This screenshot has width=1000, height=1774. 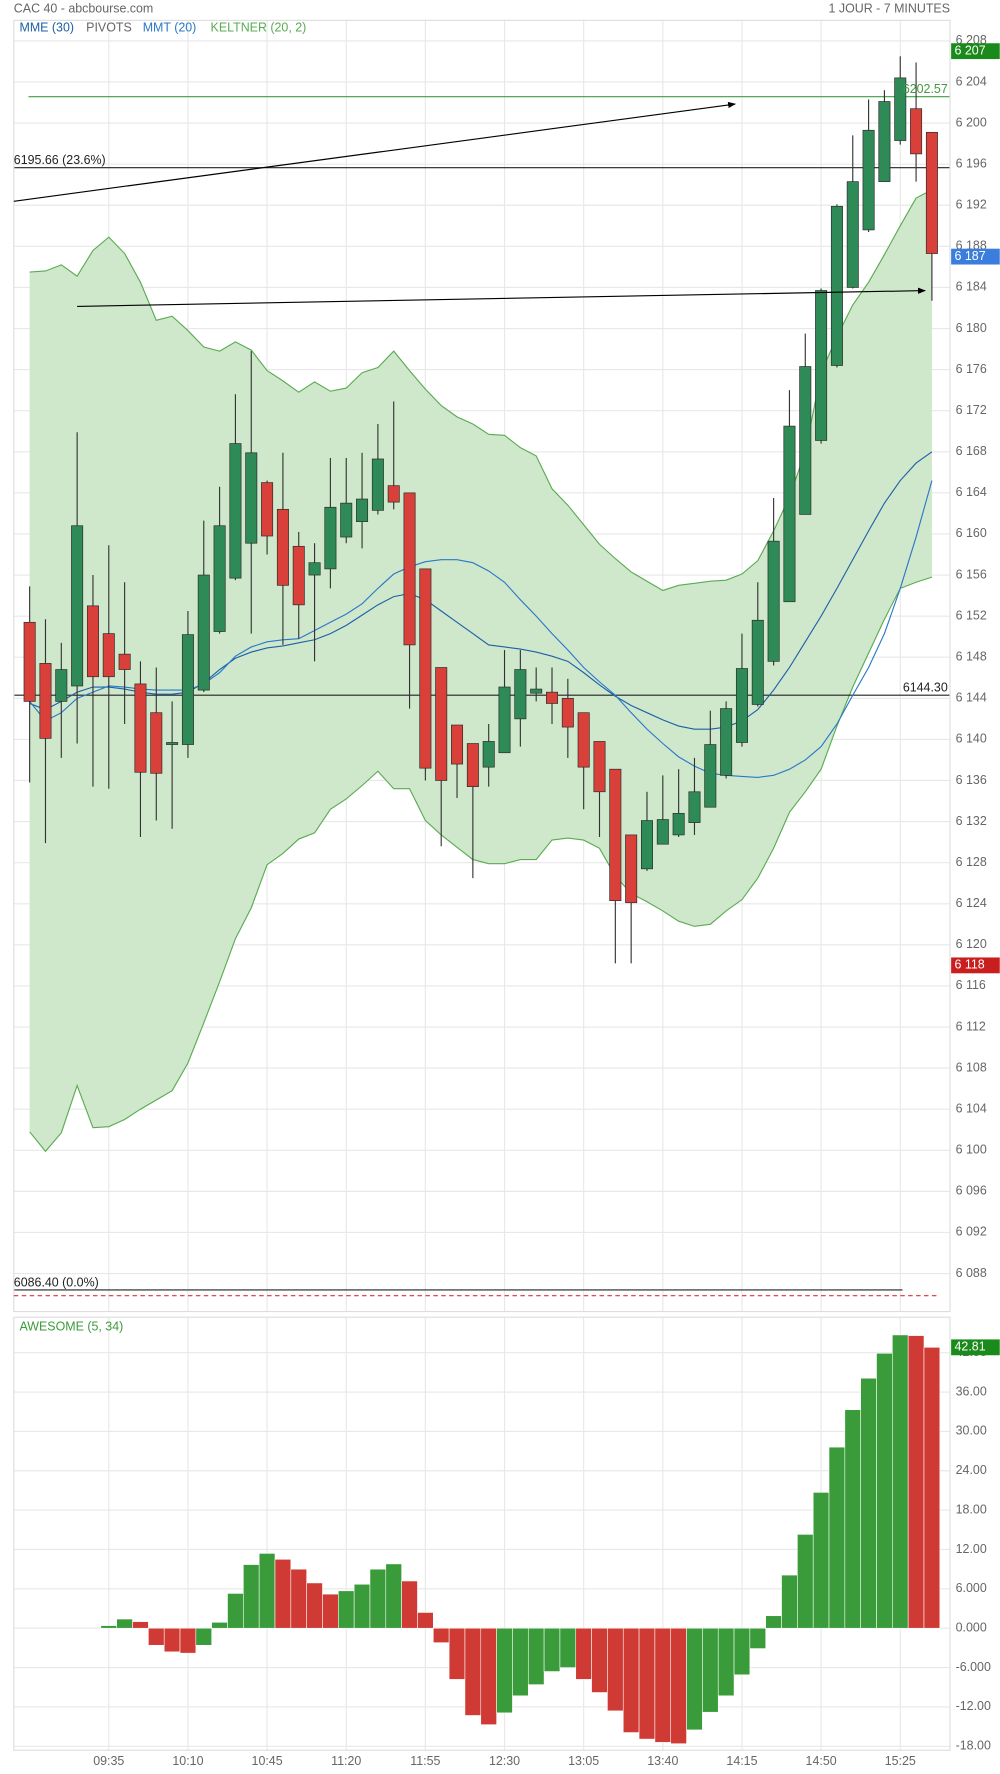 What do you see at coordinates (925, 688) in the screenshot?
I see `level-label: 6144.30` at bounding box center [925, 688].